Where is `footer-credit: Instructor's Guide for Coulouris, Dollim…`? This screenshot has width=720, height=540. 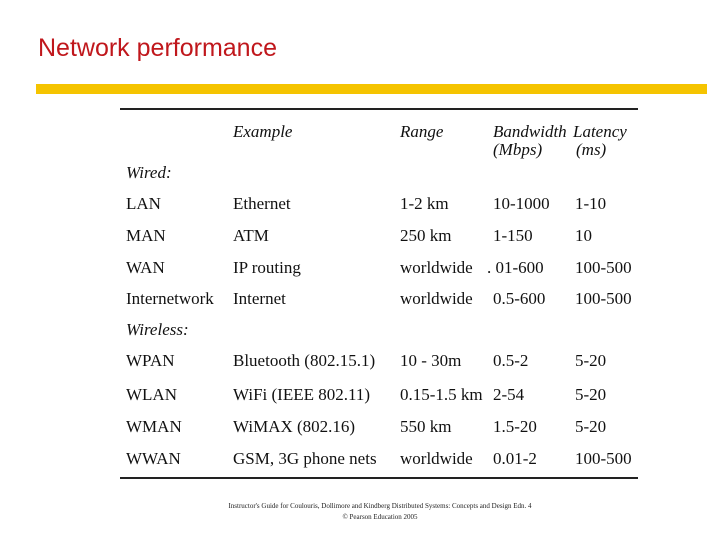
footer-credit: Instructor's Guide for Coulouris, Dollim… is located at coordinates (380, 506).